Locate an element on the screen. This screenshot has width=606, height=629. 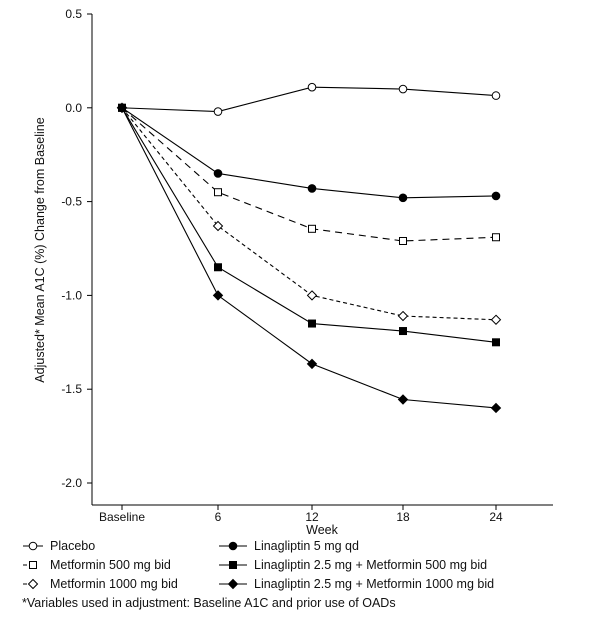
x-tick-label: 6 is located at coordinates (218, 517).